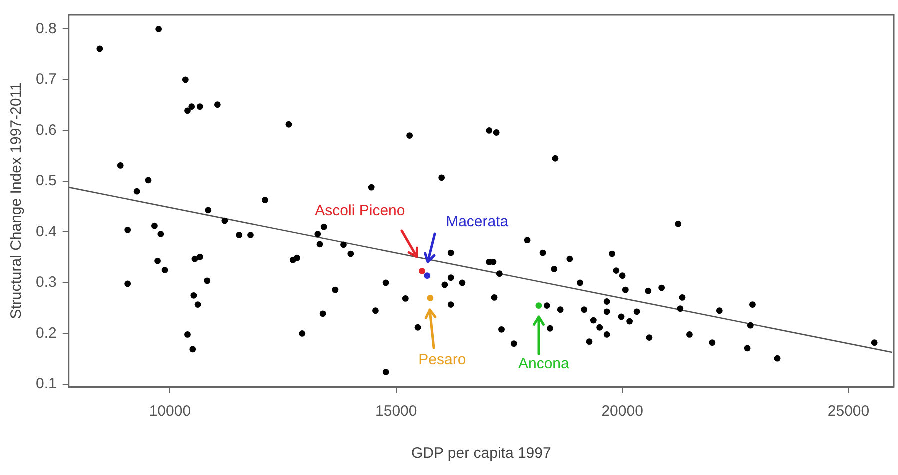 The image size is (898, 475). What do you see at coordinates (46, 130) in the screenshot?
I see `y-tick-label: 0.6` at bounding box center [46, 130].